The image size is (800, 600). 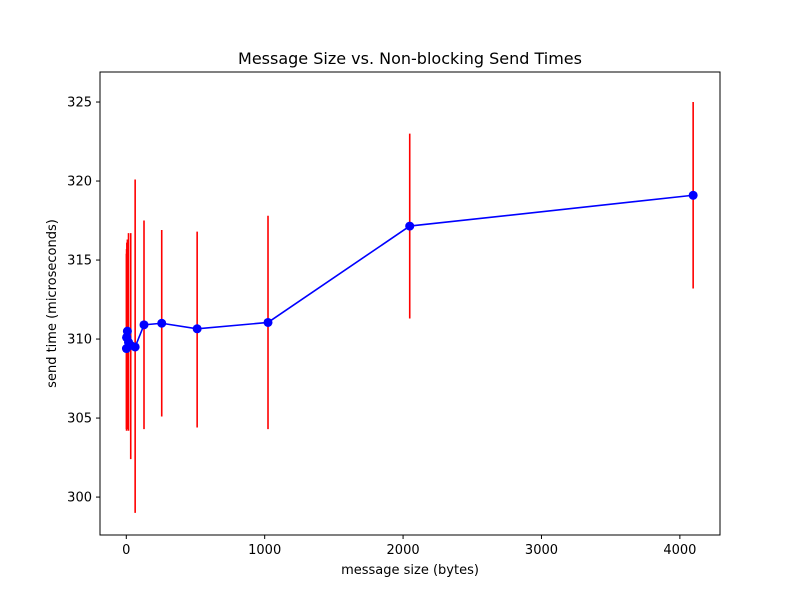 What do you see at coordinates (79, 419) in the screenshot?
I see `y-tick-label: 305` at bounding box center [79, 419].